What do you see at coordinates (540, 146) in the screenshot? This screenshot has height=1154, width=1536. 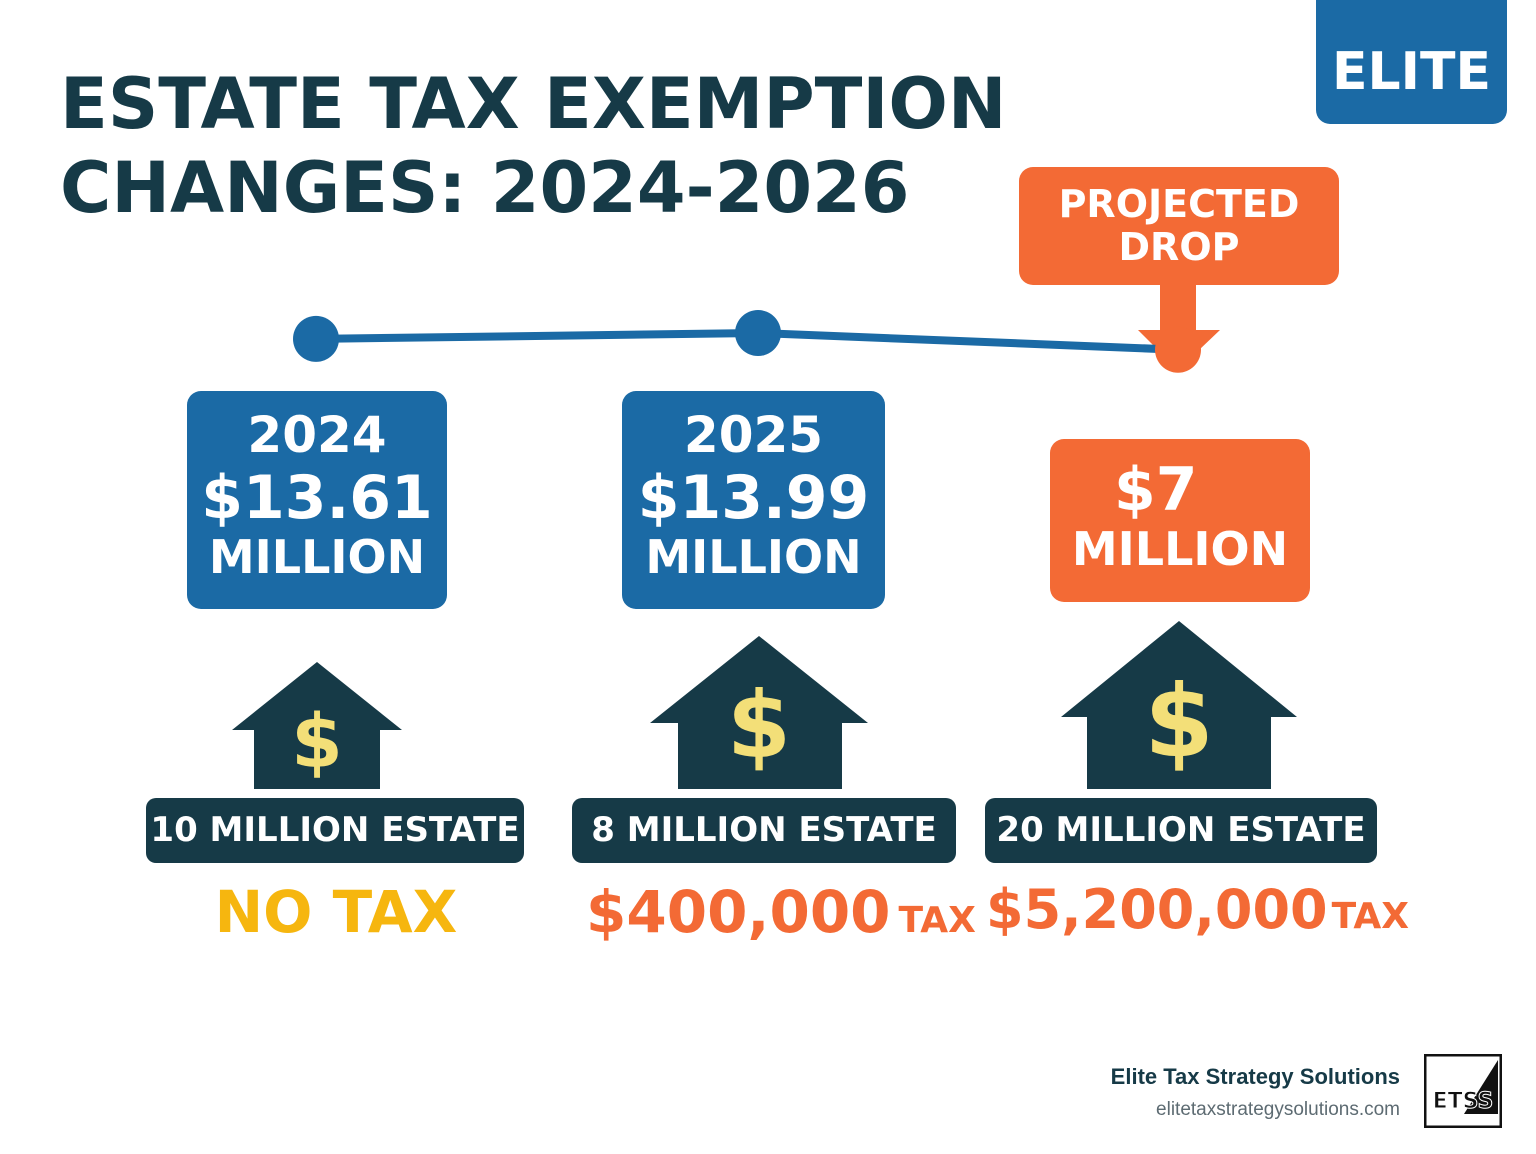 I see `page-title: ESTATE TAX EXEMPTION CHANGES: 2024-2026` at bounding box center [540, 146].